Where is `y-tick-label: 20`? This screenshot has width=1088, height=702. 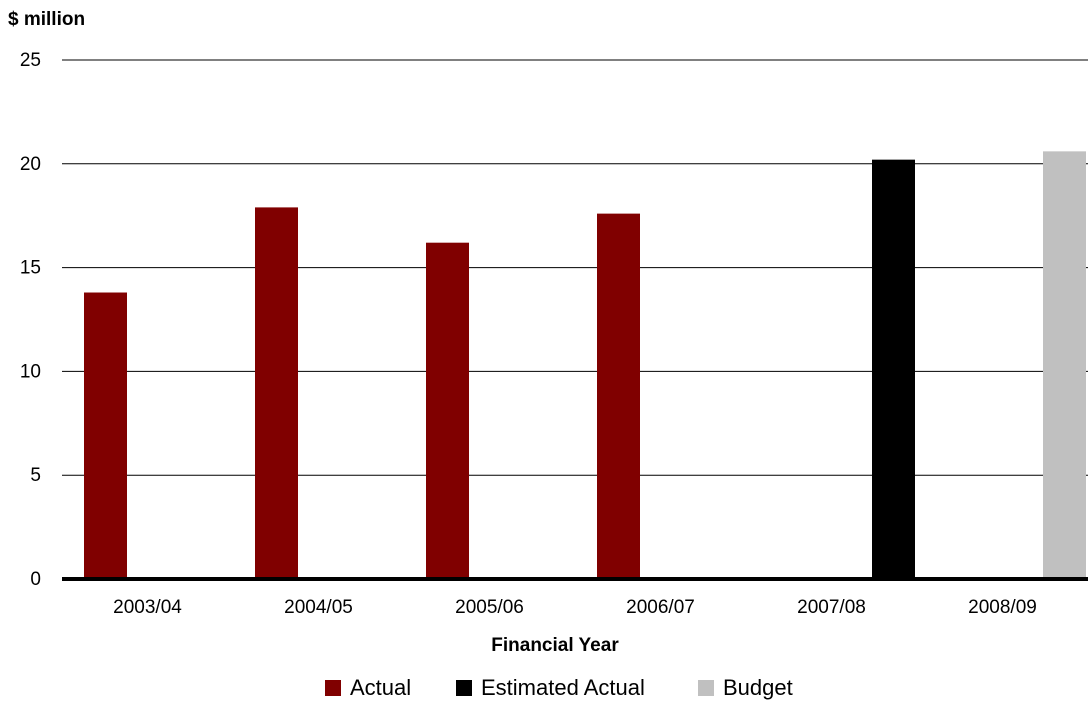 y-tick-label: 20 is located at coordinates (30, 164).